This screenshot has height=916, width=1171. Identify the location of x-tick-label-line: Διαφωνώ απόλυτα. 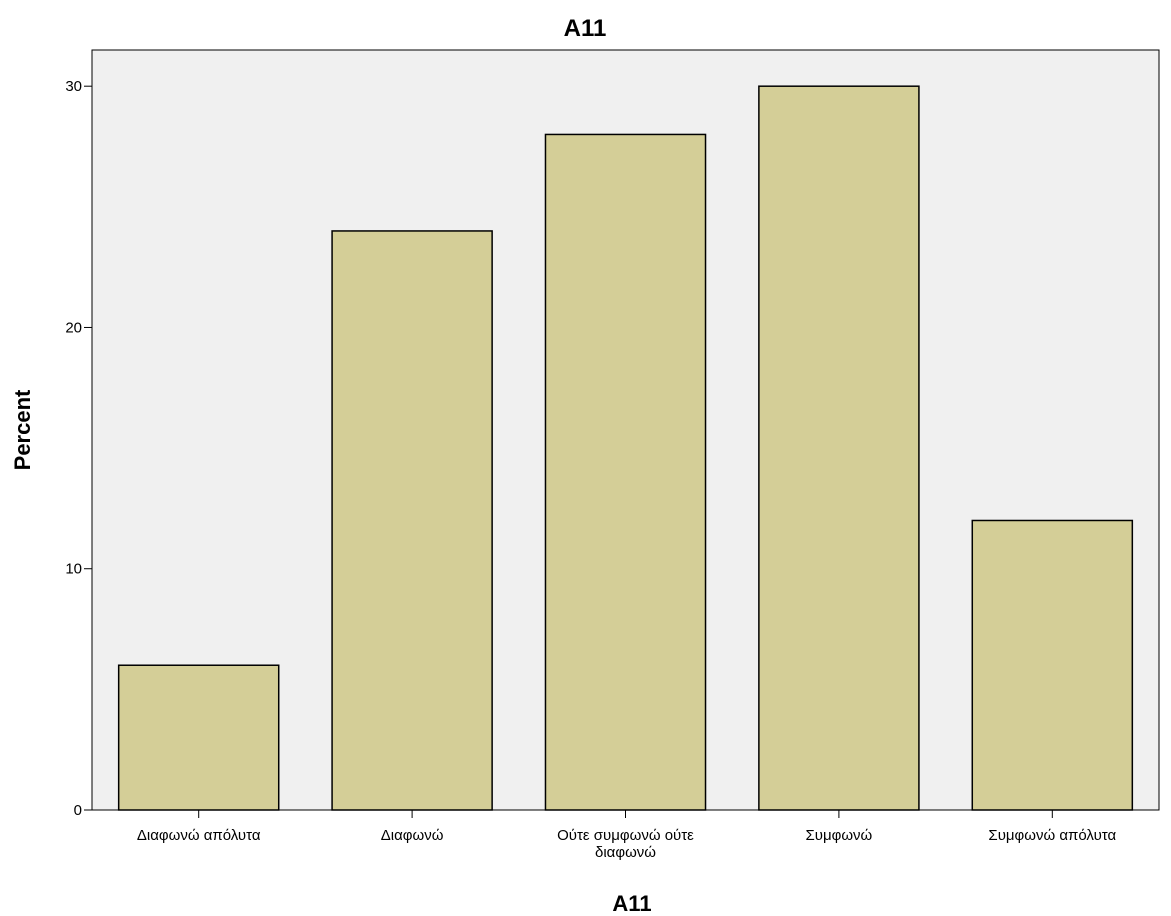
(199, 835).